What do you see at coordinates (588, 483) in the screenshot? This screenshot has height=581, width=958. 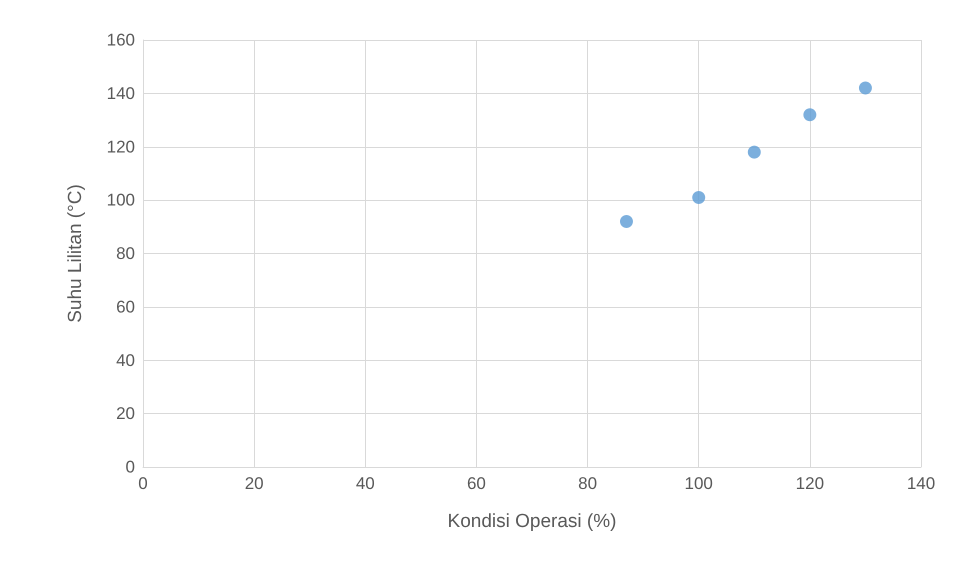 I see `x-tick-label: 80` at bounding box center [588, 483].